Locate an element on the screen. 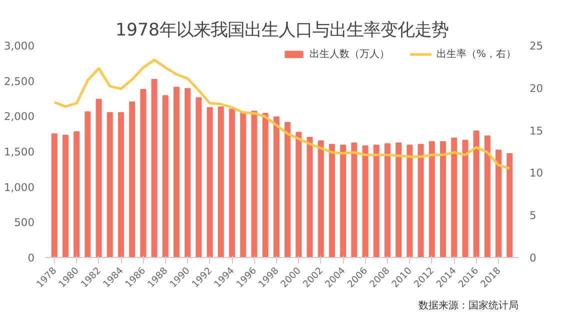 This screenshot has height=316, width=563. y-tick-label: 2,000 is located at coordinates (19, 117).